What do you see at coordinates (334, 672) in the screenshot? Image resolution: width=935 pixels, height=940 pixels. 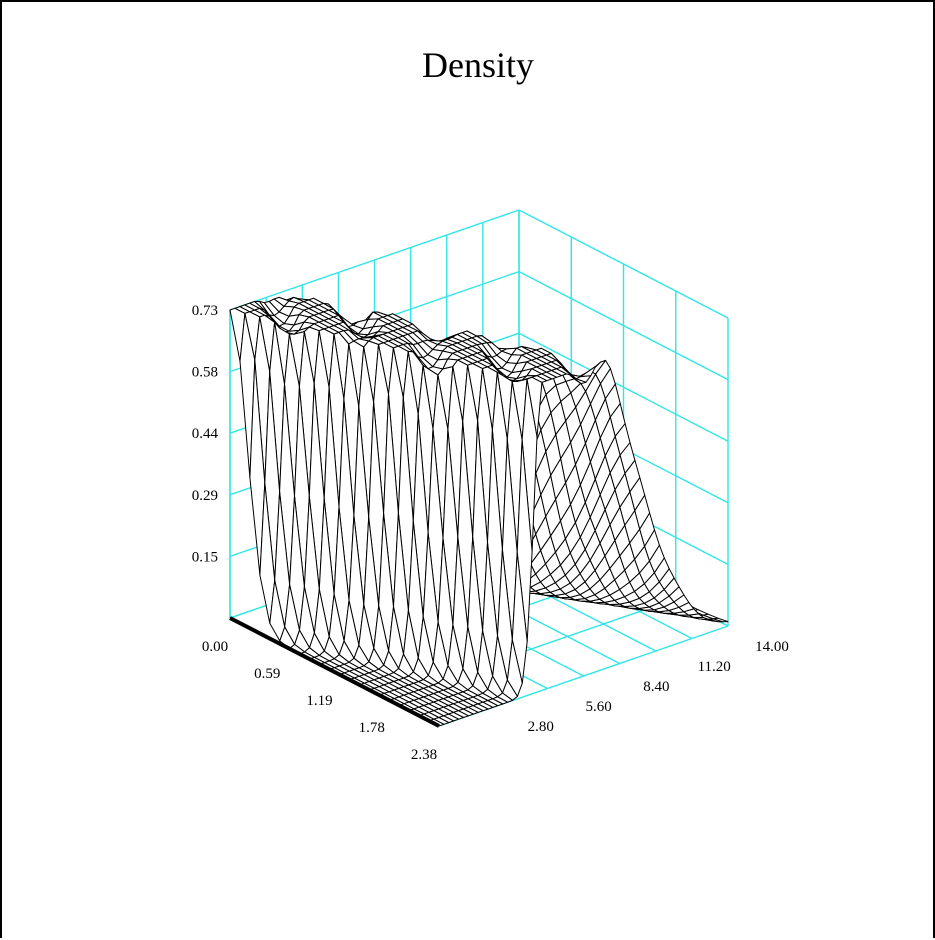 I see `surface-front-edge` at bounding box center [334, 672].